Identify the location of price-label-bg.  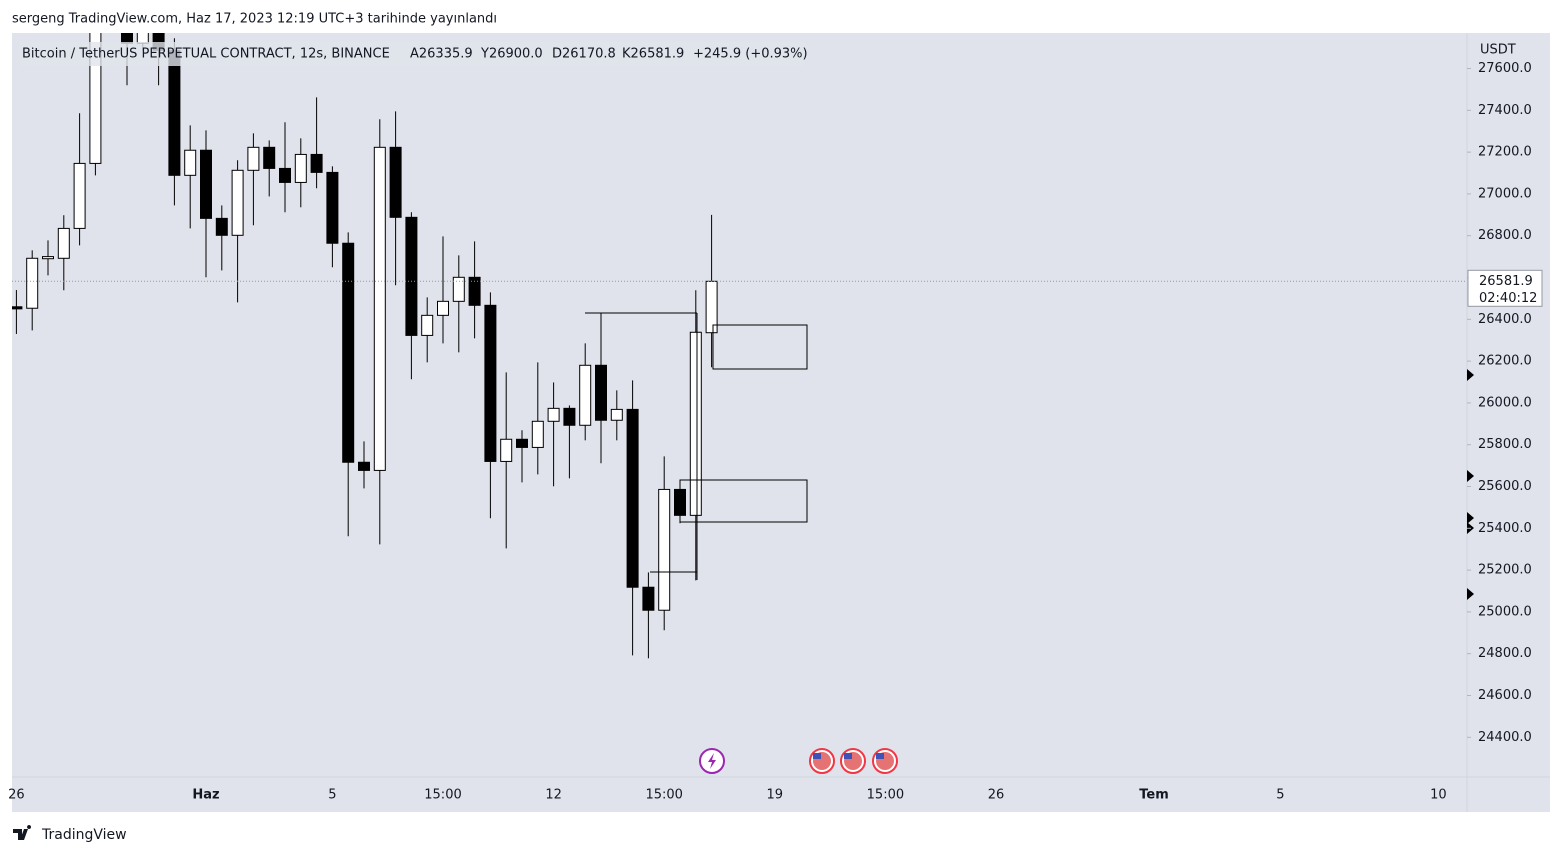
(1505, 288).